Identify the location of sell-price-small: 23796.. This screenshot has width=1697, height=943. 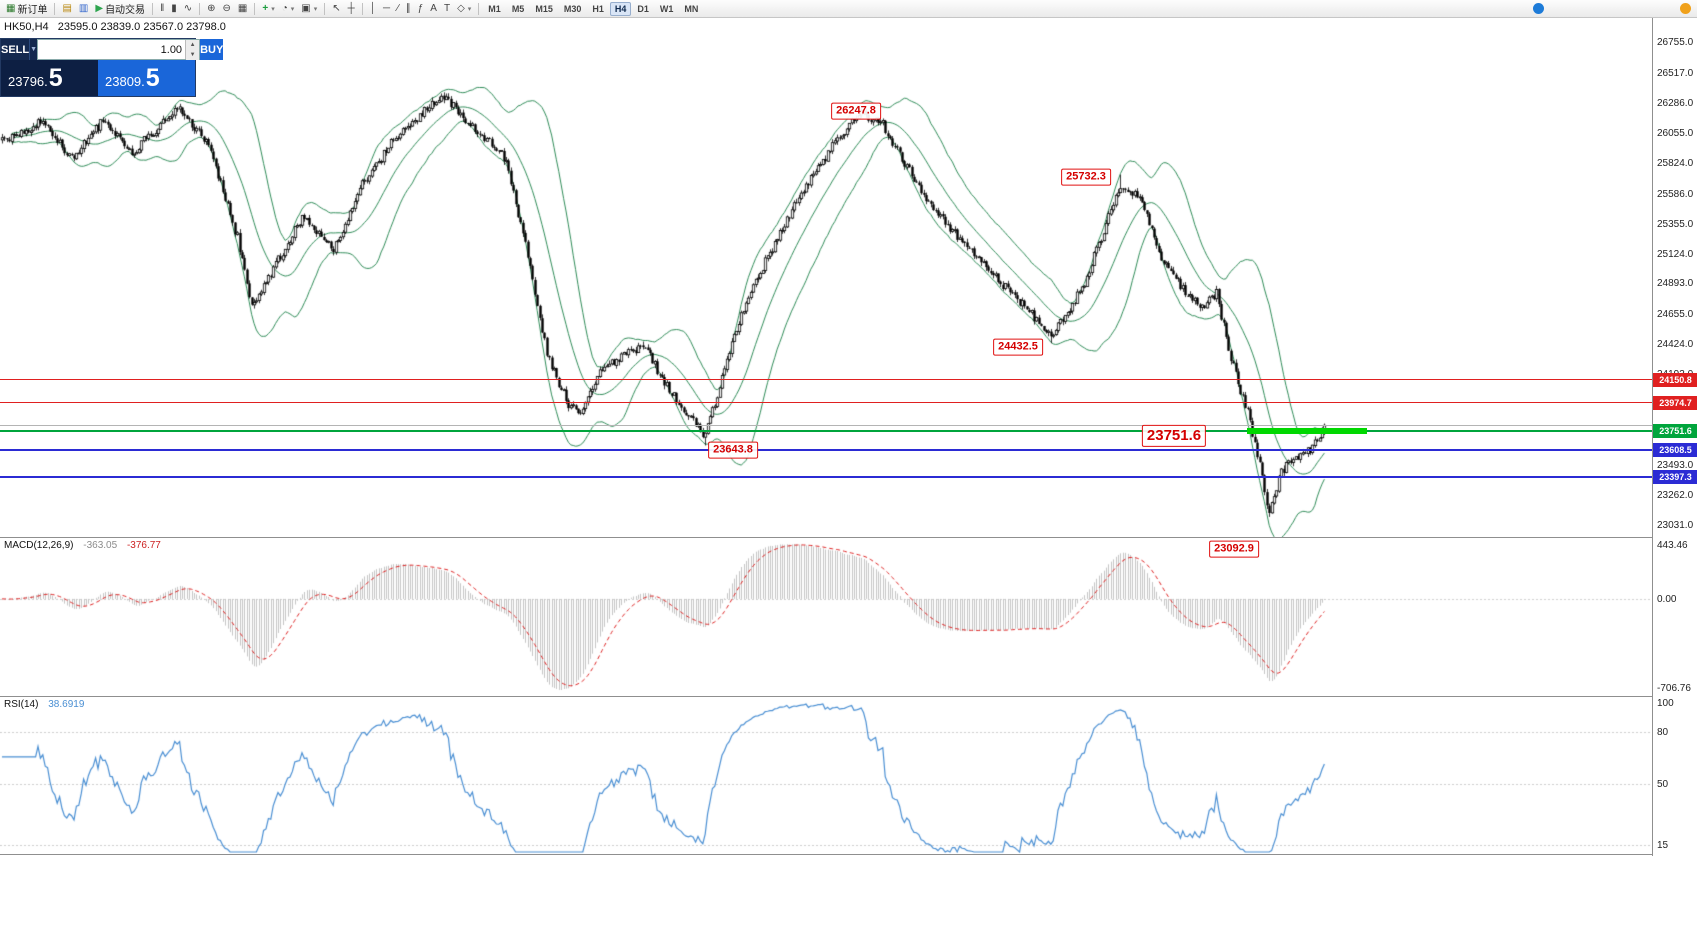
(28, 81).